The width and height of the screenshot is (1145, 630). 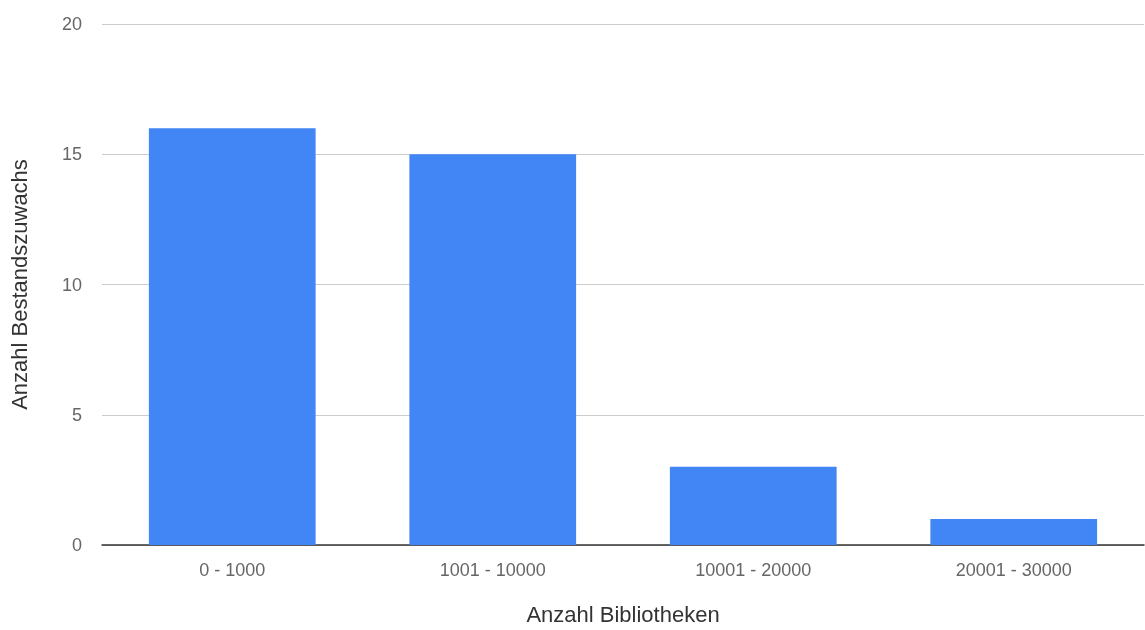 What do you see at coordinates (492, 570) in the screenshot?
I see `x-tick-label: 1001 - 10000` at bounding box center [492, 570].